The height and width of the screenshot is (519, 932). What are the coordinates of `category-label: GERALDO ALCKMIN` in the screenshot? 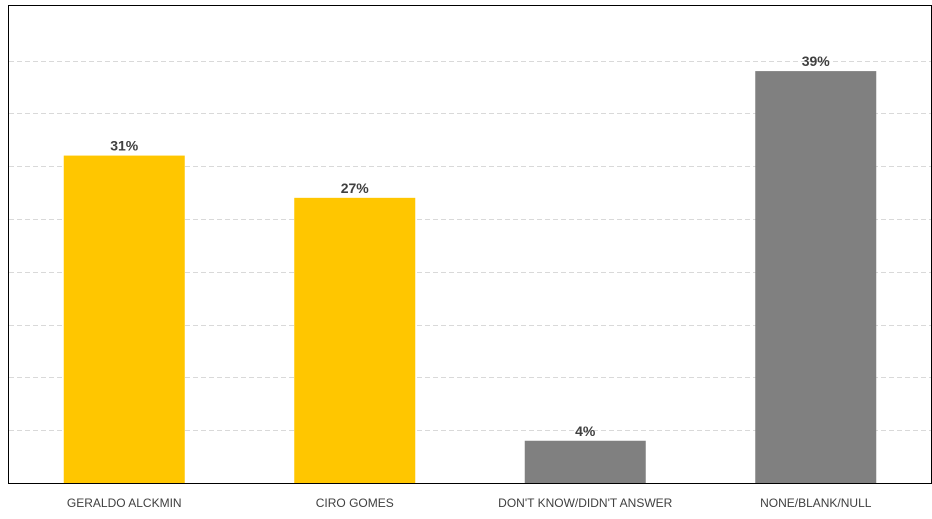 It's located at (124, 503).